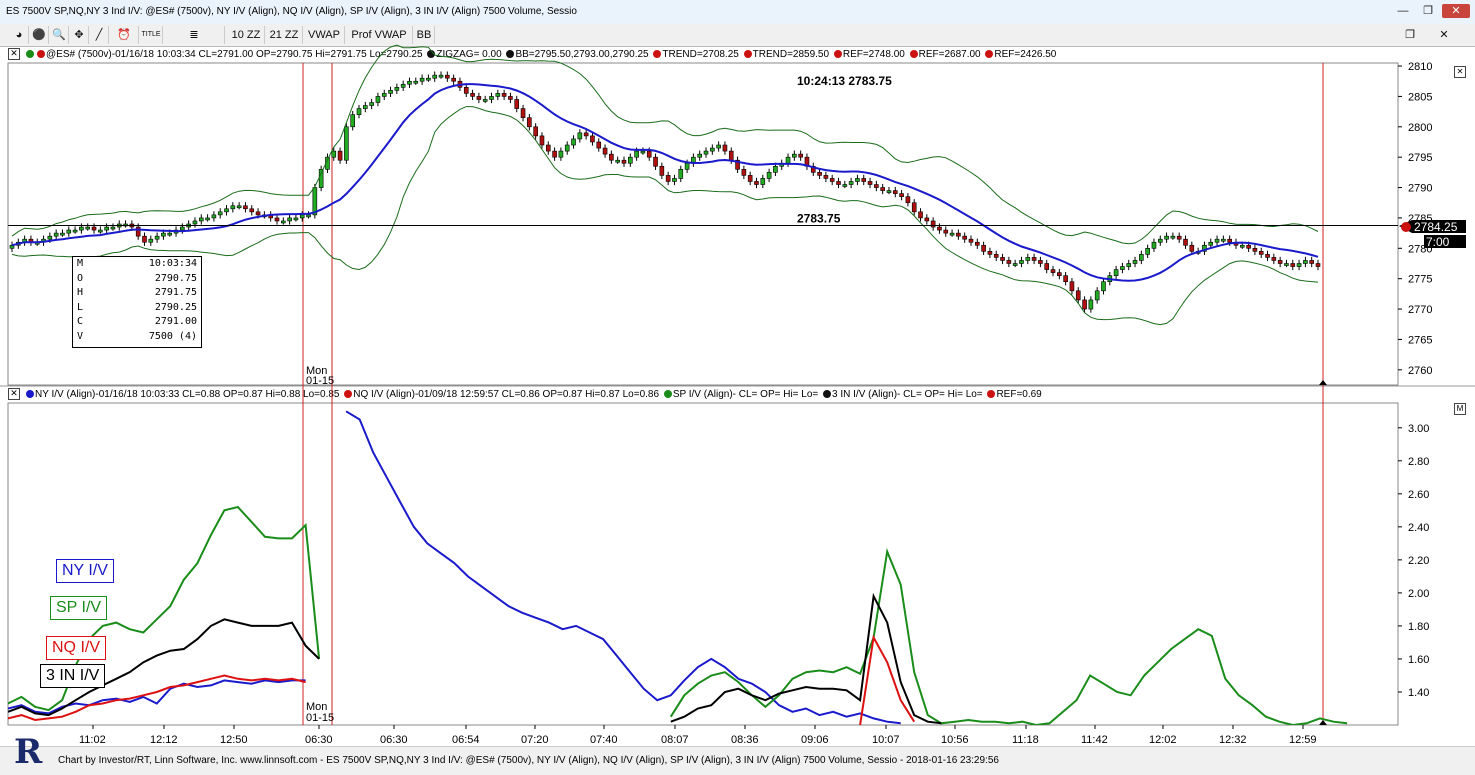 This screenshot has width=1475, height=775. I want to click on ohlc-value: 10:03:34, so click(172, 263).